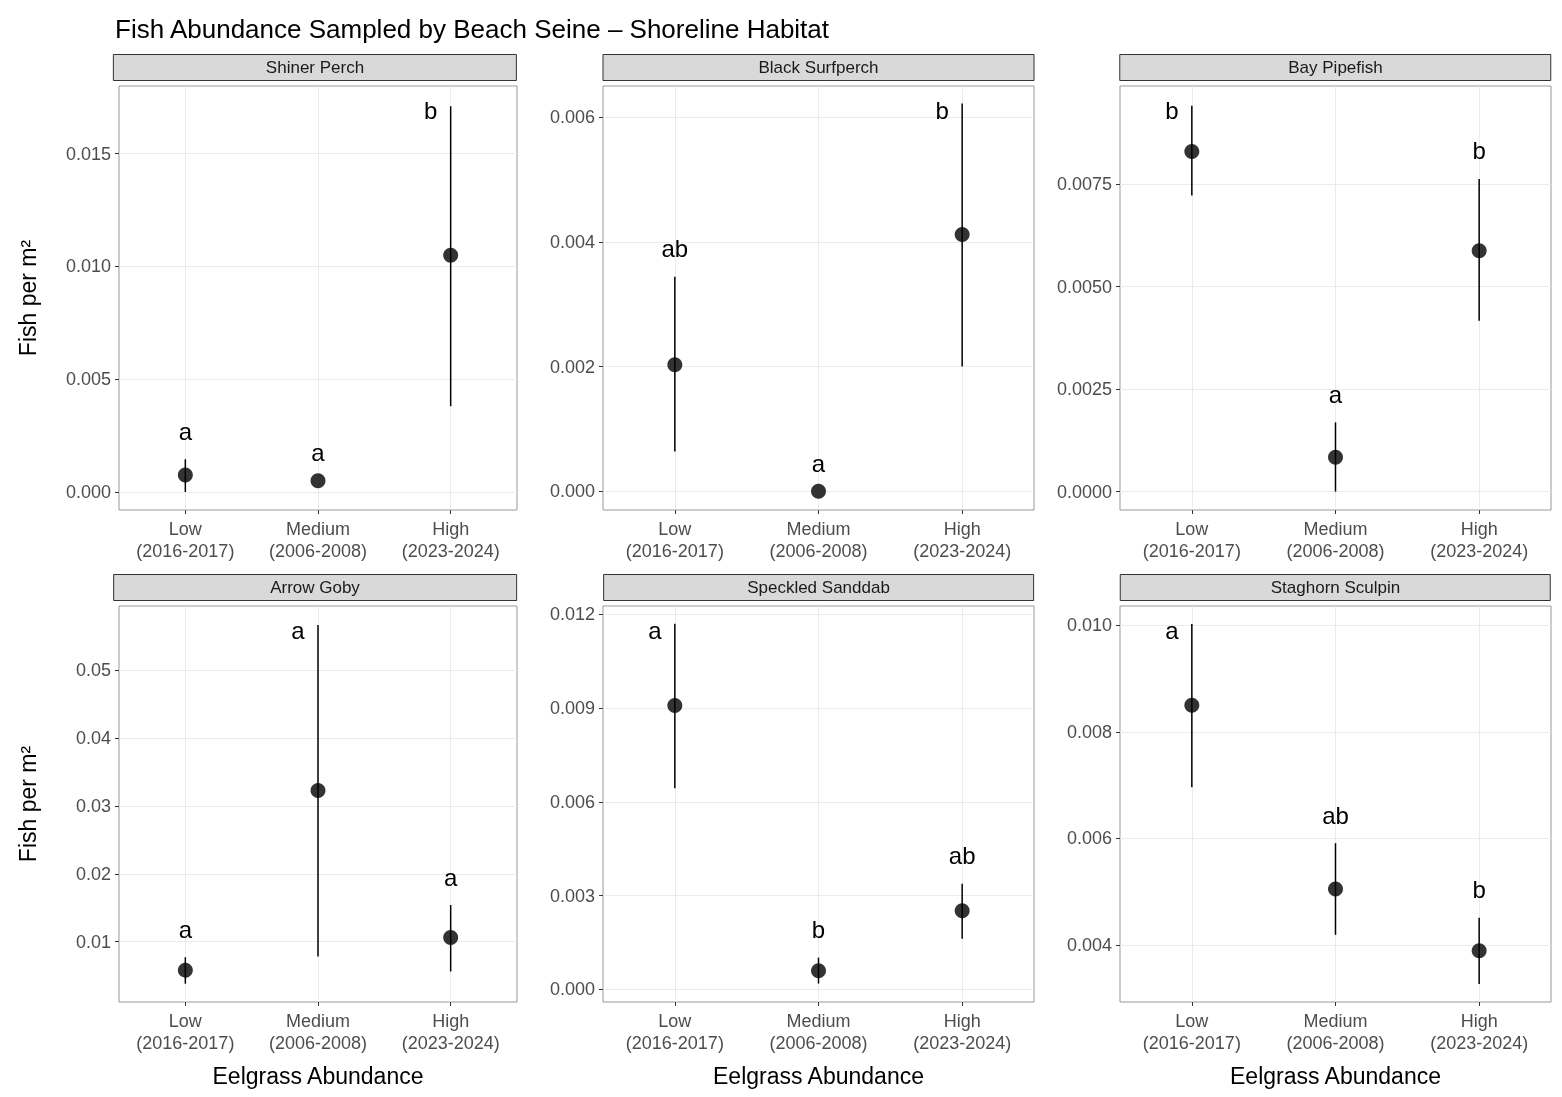 The width and height of the screenshot is (1562, 1097). I want to click on y-tick-label: 0.015, so click(88, 153).